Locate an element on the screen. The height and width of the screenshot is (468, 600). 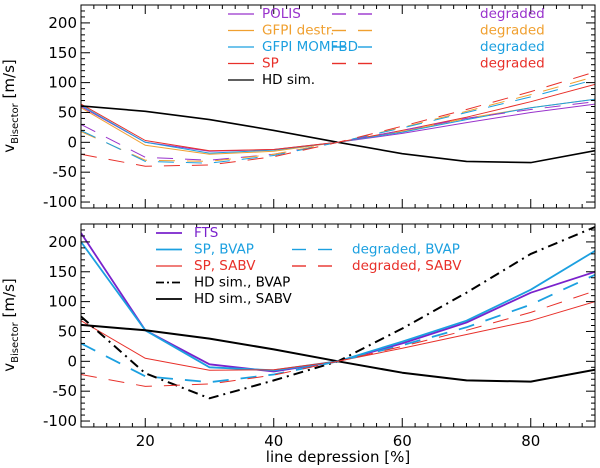
bottom-y-axis-label: vBisector [m/s] is located at coordinates (10, 325).